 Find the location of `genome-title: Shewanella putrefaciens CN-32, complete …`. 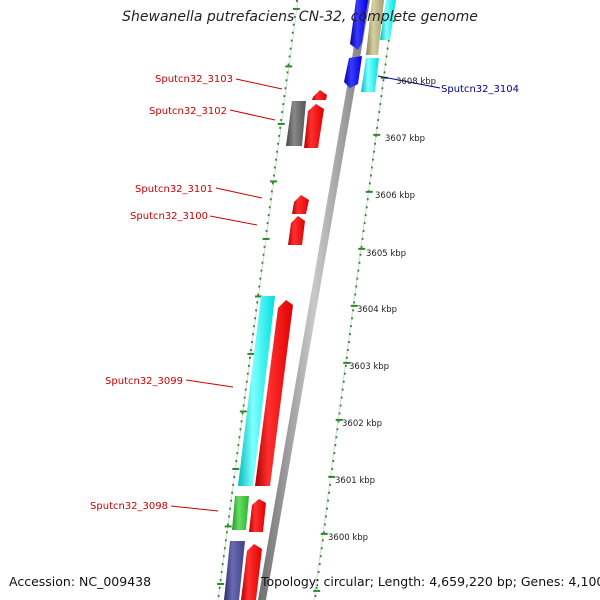

genome-title: Shewanella putrefaciens CN-32, complete … is located at coordinates (300, 17).